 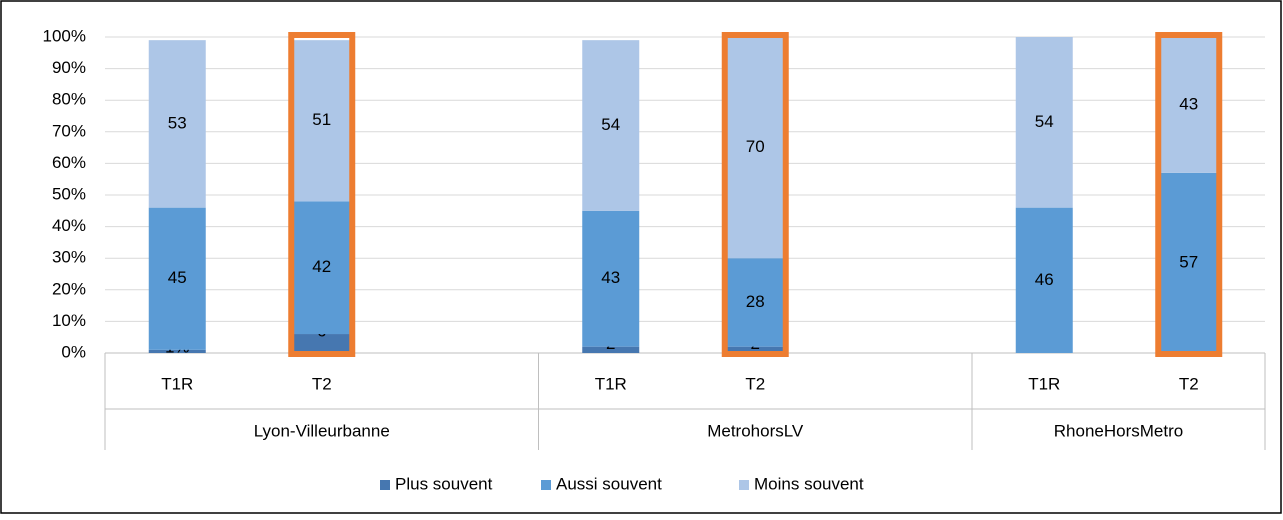 I want to click on data-label: 57, so click(x=1188, y=261).